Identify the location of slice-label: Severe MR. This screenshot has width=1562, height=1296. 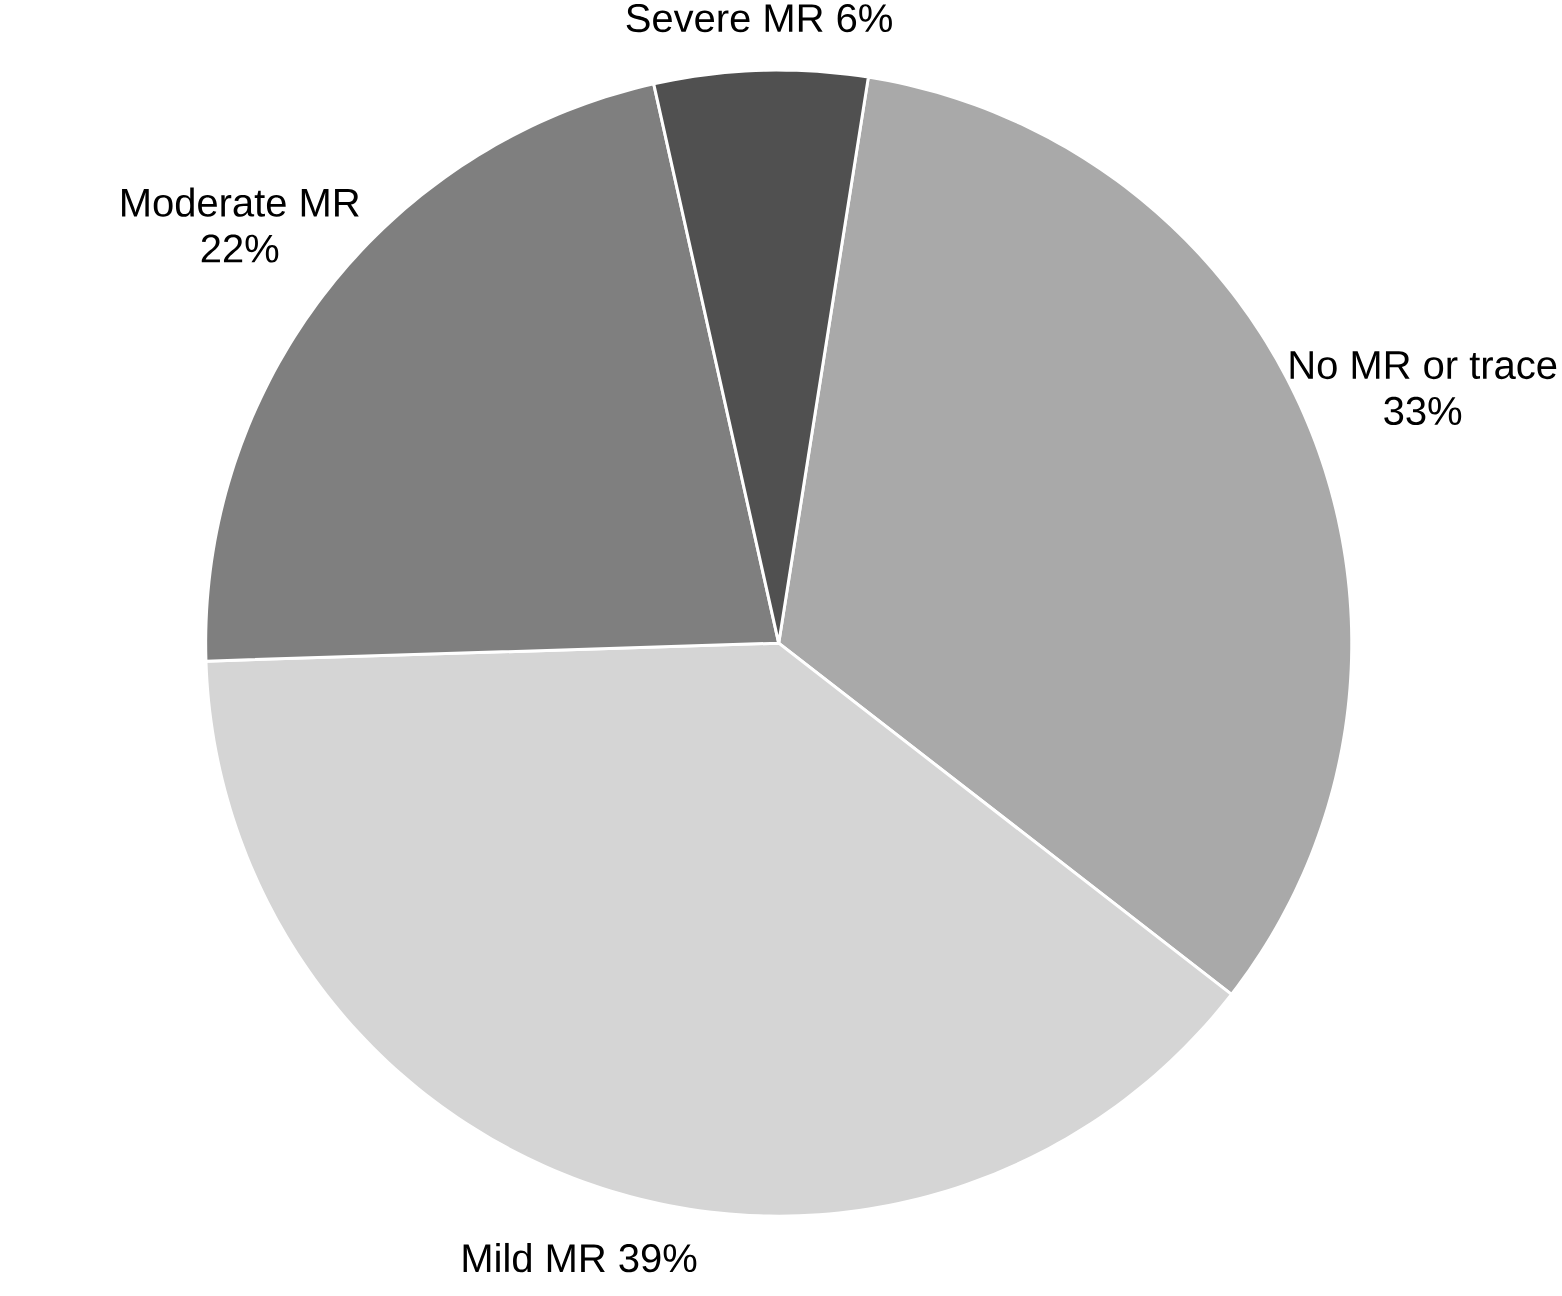
(724, 18).